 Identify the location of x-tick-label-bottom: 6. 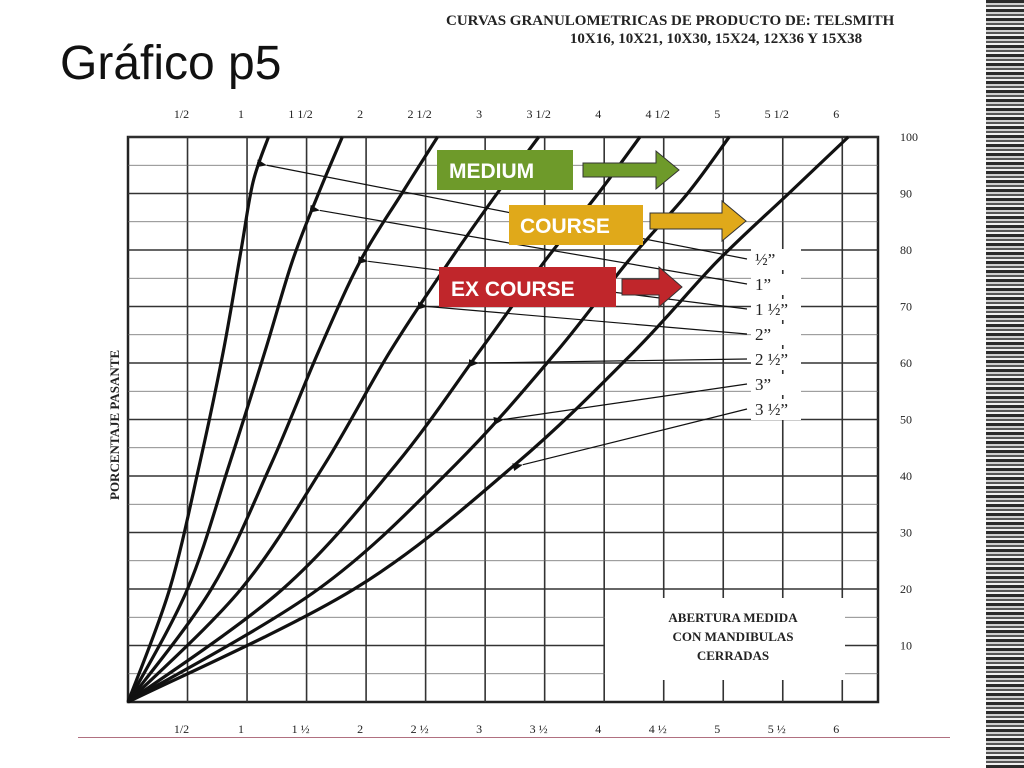
(836, 729).